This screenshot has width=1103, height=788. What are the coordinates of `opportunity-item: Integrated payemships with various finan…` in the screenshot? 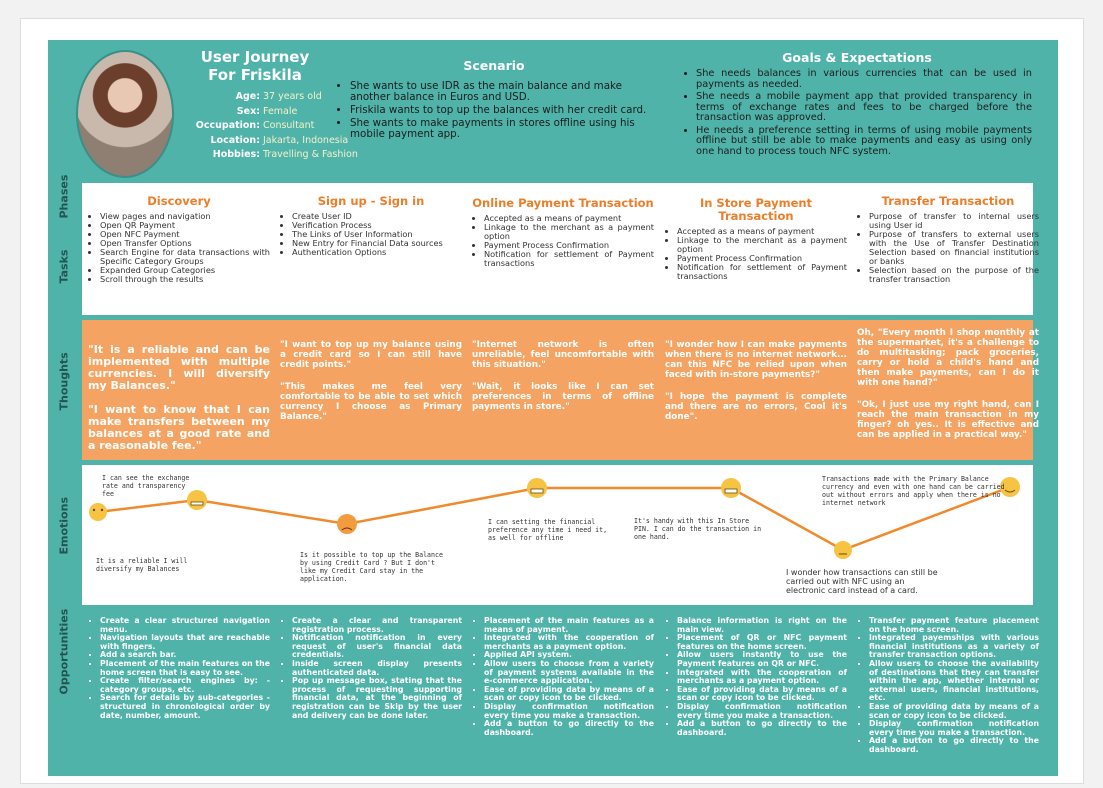 It's located at (954, 646).